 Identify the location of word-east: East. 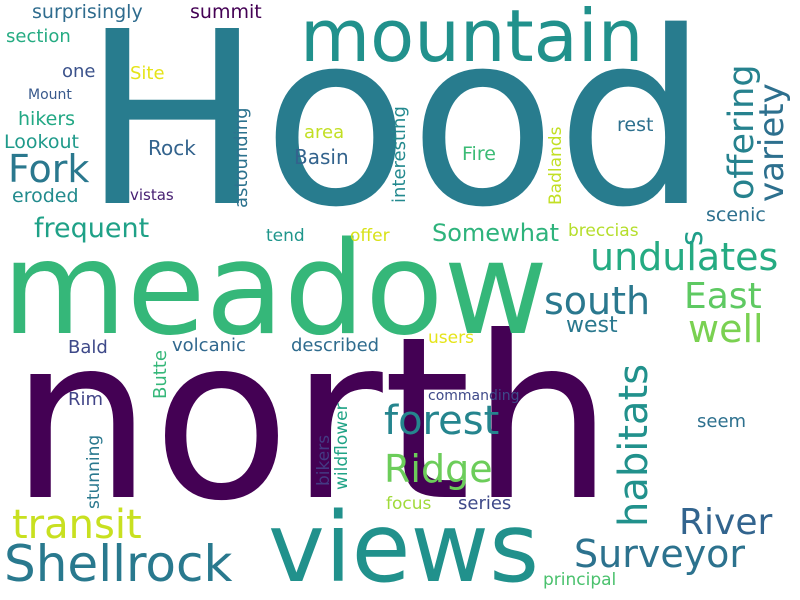
(723, 296).